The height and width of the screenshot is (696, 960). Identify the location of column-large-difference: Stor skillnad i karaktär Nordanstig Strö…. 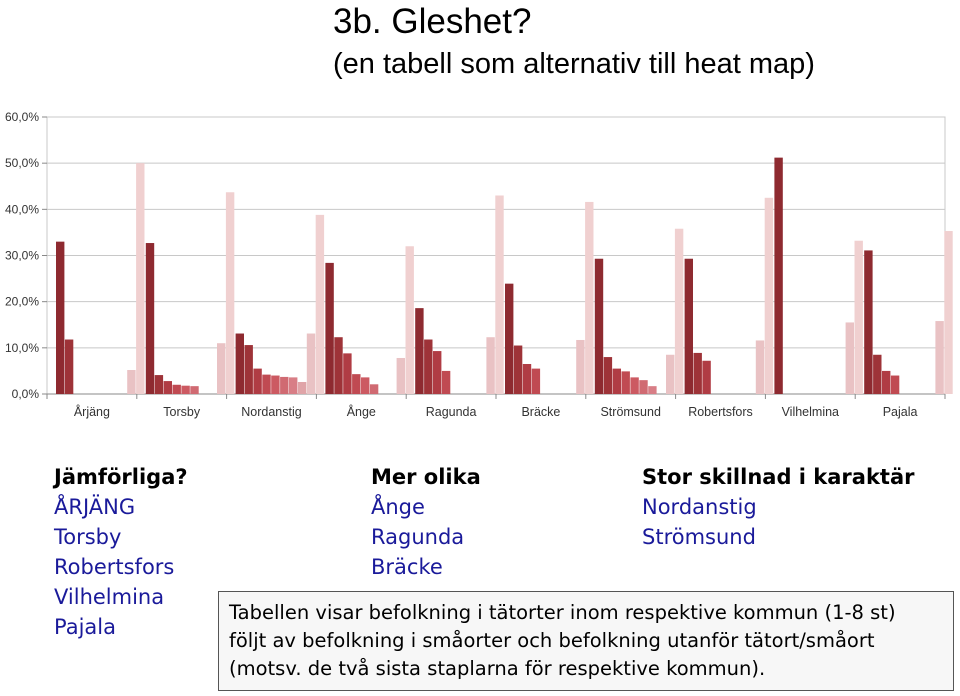
(778, 507).